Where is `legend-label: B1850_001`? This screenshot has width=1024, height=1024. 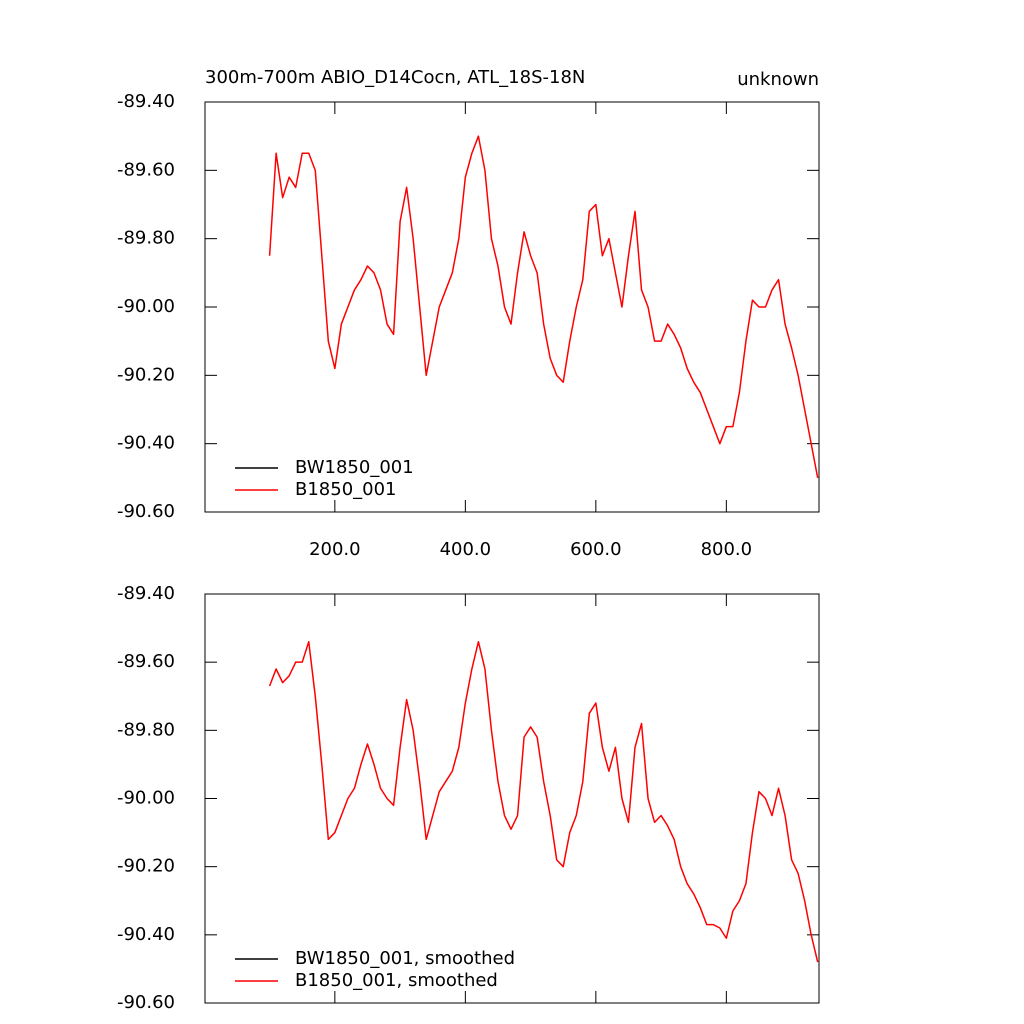
legend-label: B1850_001 is located at coordinates (346, 489).